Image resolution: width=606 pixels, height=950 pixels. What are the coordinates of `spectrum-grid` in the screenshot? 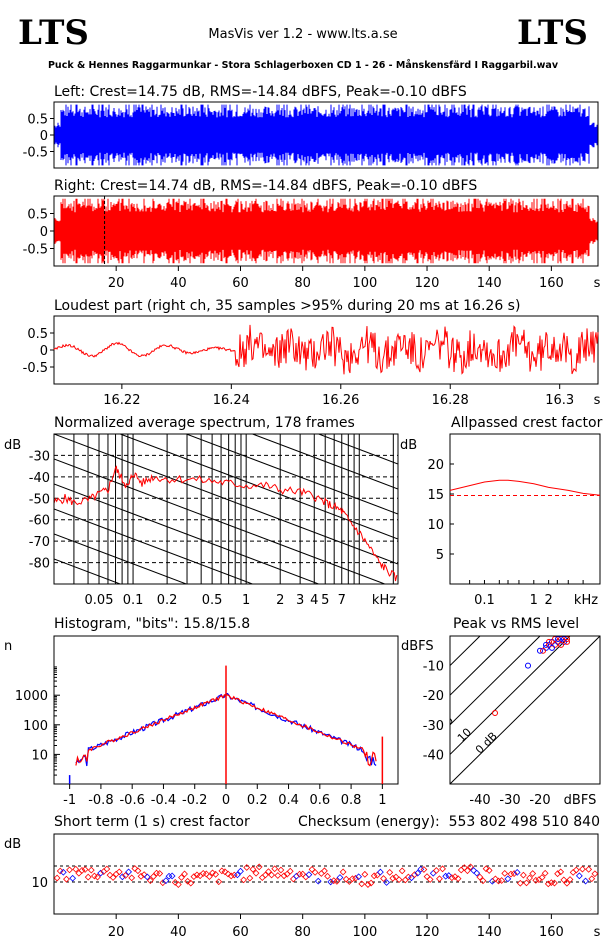 It's located at (226, 509).